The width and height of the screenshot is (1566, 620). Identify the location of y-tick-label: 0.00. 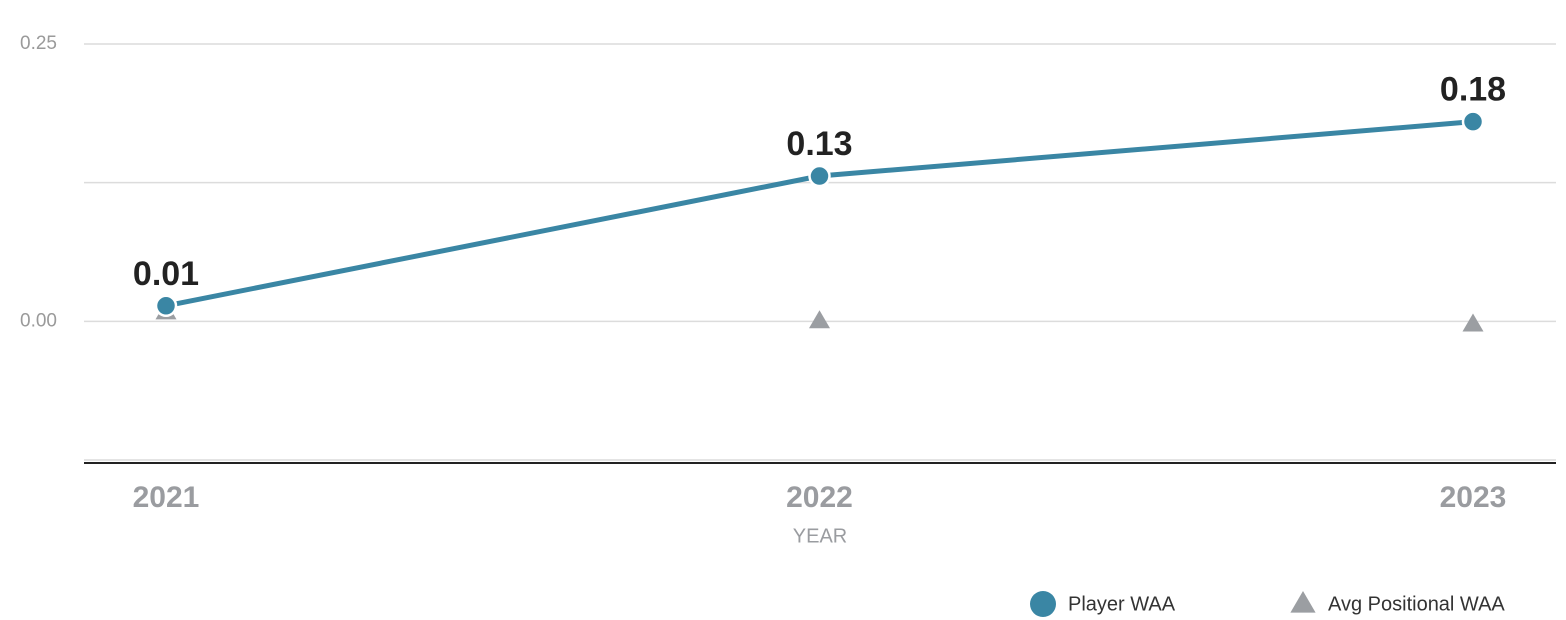
(38, 320).